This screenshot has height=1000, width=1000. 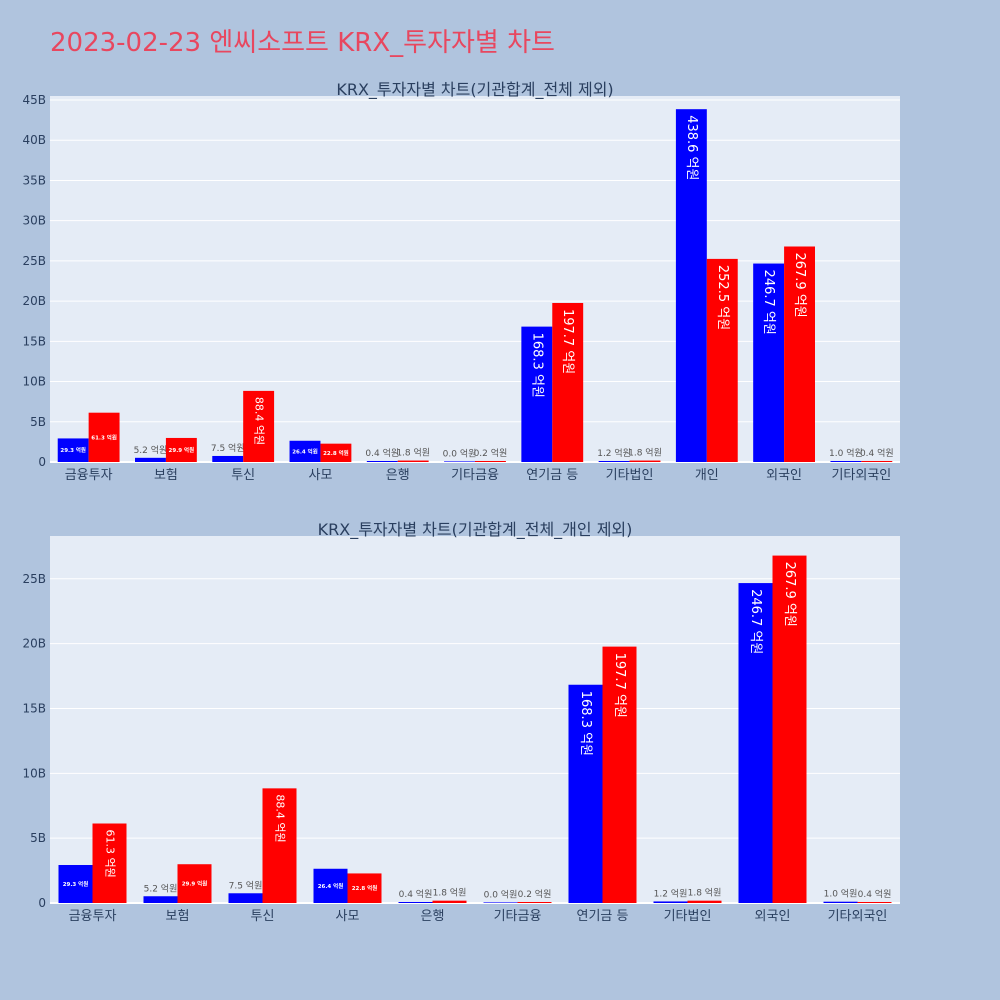 I want to click on y-tick-label: 35B, so click(x=34, y=180).